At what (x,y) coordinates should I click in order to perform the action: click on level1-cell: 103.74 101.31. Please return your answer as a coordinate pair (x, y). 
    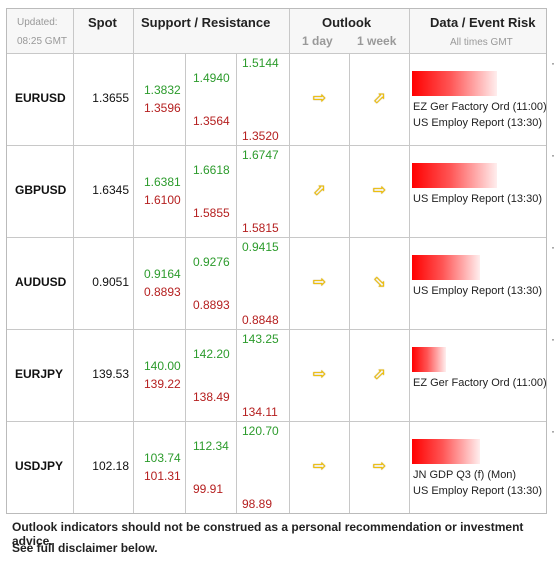
    Looking at the image, I should click on (160, 467).